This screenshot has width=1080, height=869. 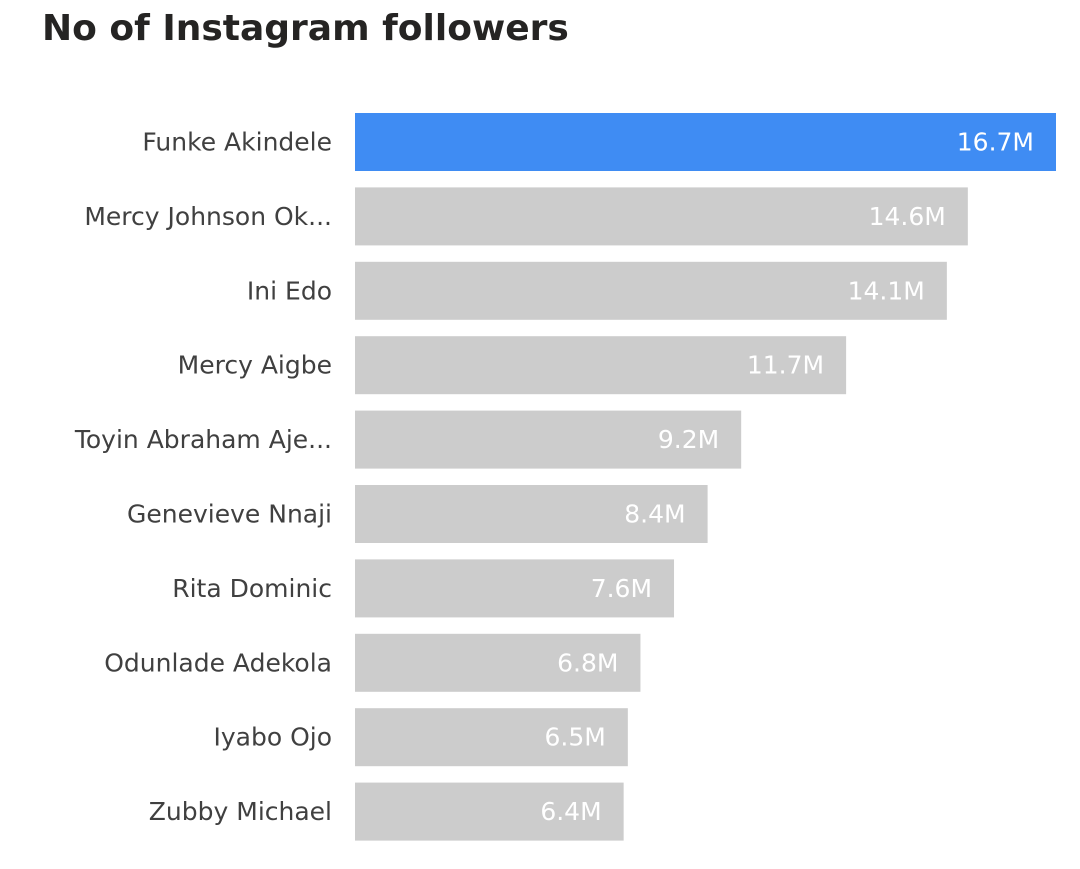 What do you see at coordinates (621, 588) in the screenshot?
I see `data-label-7: 7.6M` at bounding box center [621, 588].